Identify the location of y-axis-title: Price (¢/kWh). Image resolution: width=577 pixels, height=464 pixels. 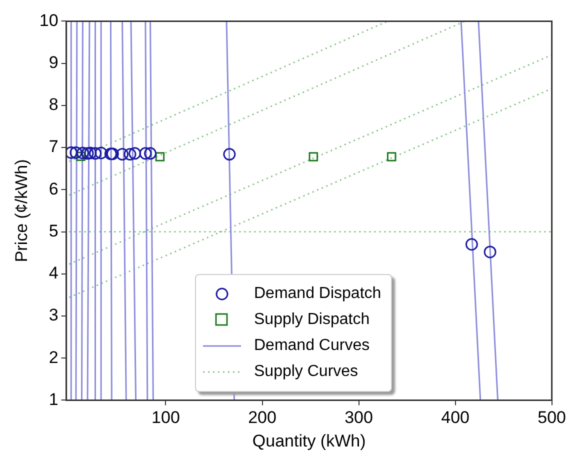
(21, 210).